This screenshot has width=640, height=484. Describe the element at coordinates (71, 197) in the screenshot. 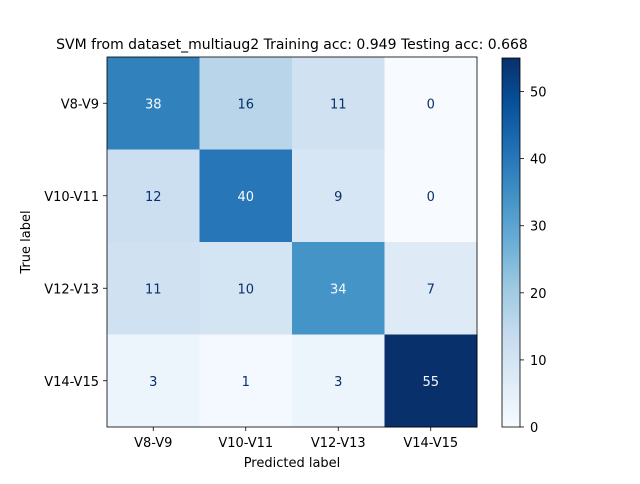

I see `y-tick-label: V10-V11` at that location.